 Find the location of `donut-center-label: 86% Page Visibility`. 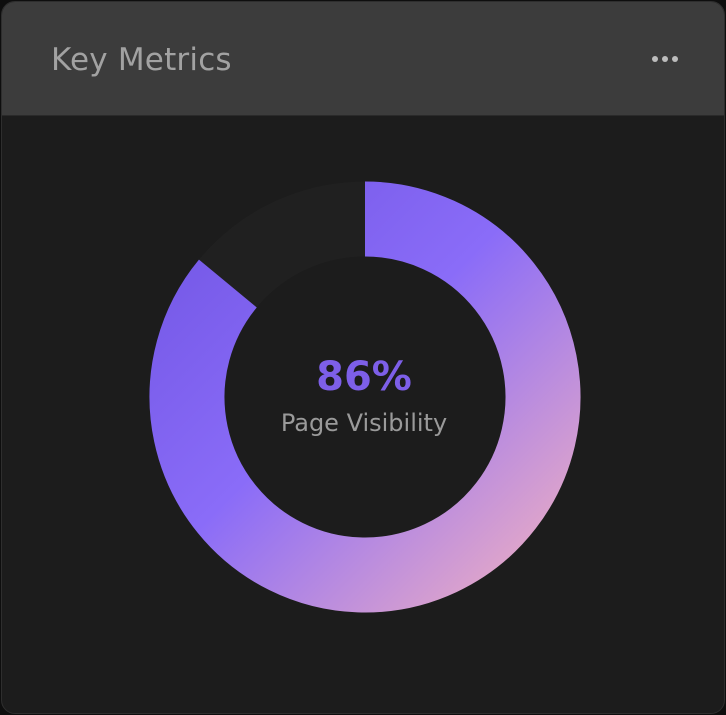

donut-center-label: 86% Page Visibility is located at coordinates (364, 395).